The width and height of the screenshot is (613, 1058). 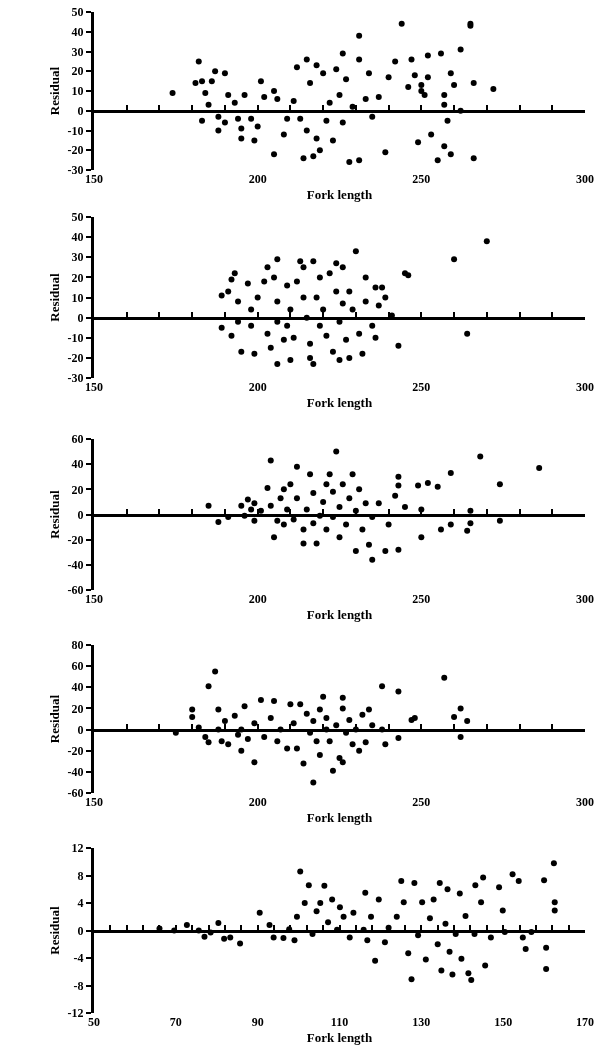 What do you see at coordinates (78, 985) in the screenshot?
I see `y-tick-label: -8` at bounding box center [78, 985].